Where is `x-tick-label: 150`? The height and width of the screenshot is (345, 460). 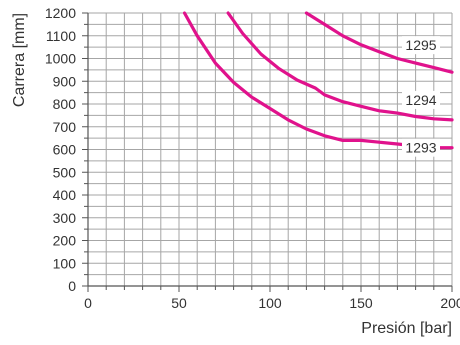 x-tick-label: 150 is located at coordinates (361, 303).